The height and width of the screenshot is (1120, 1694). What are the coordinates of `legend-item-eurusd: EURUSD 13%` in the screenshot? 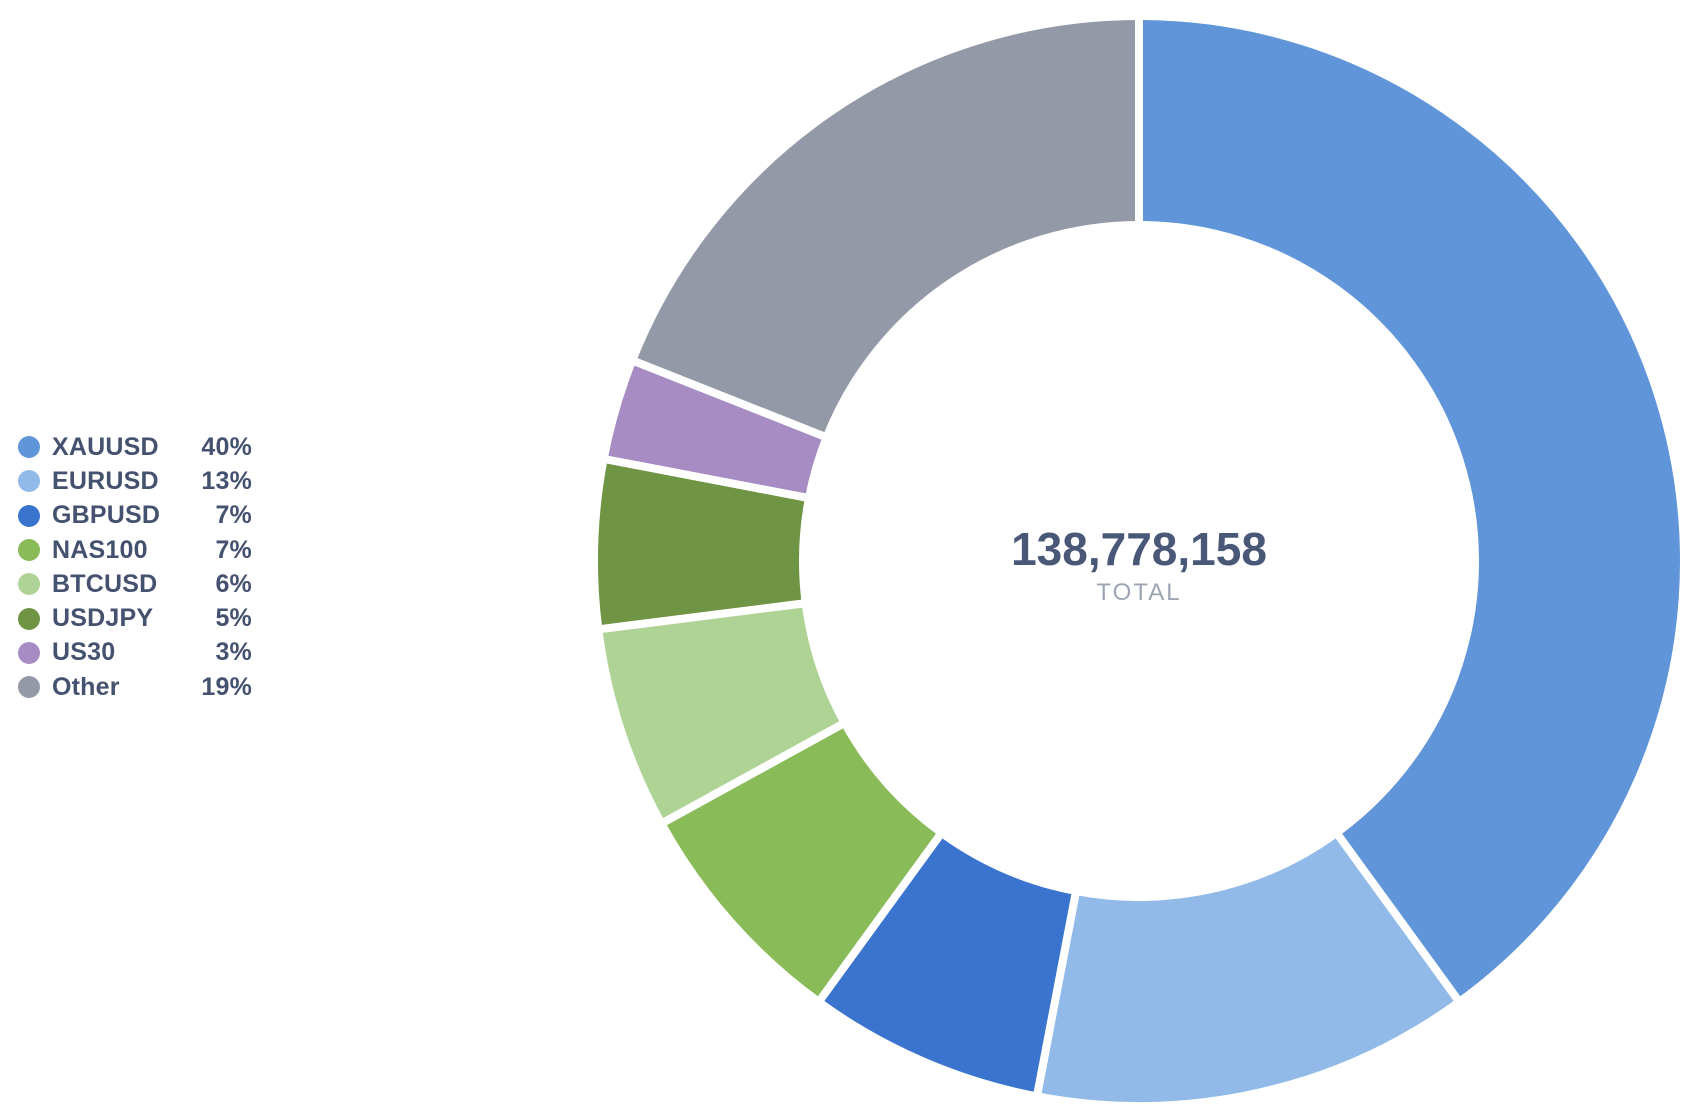 It's located at (135, 481).